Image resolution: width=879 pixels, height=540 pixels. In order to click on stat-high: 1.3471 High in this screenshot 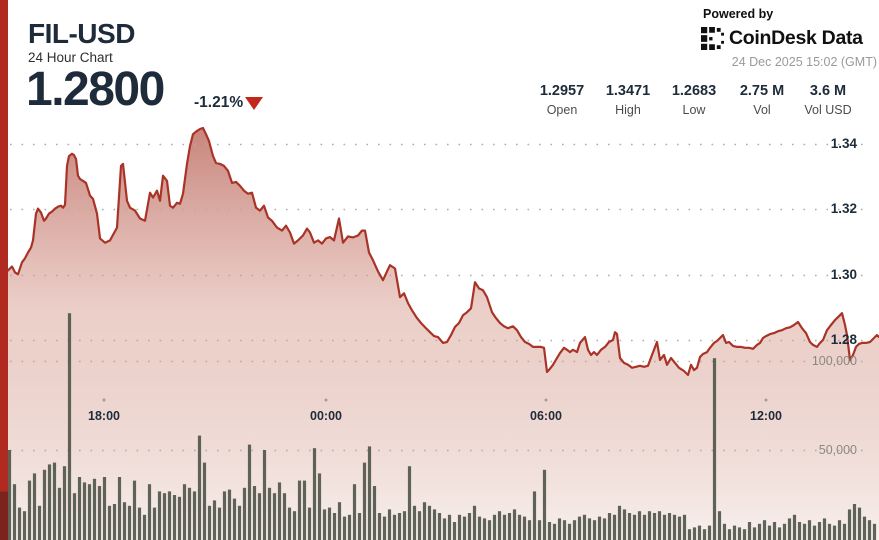, I will do `click(628, 100)`.